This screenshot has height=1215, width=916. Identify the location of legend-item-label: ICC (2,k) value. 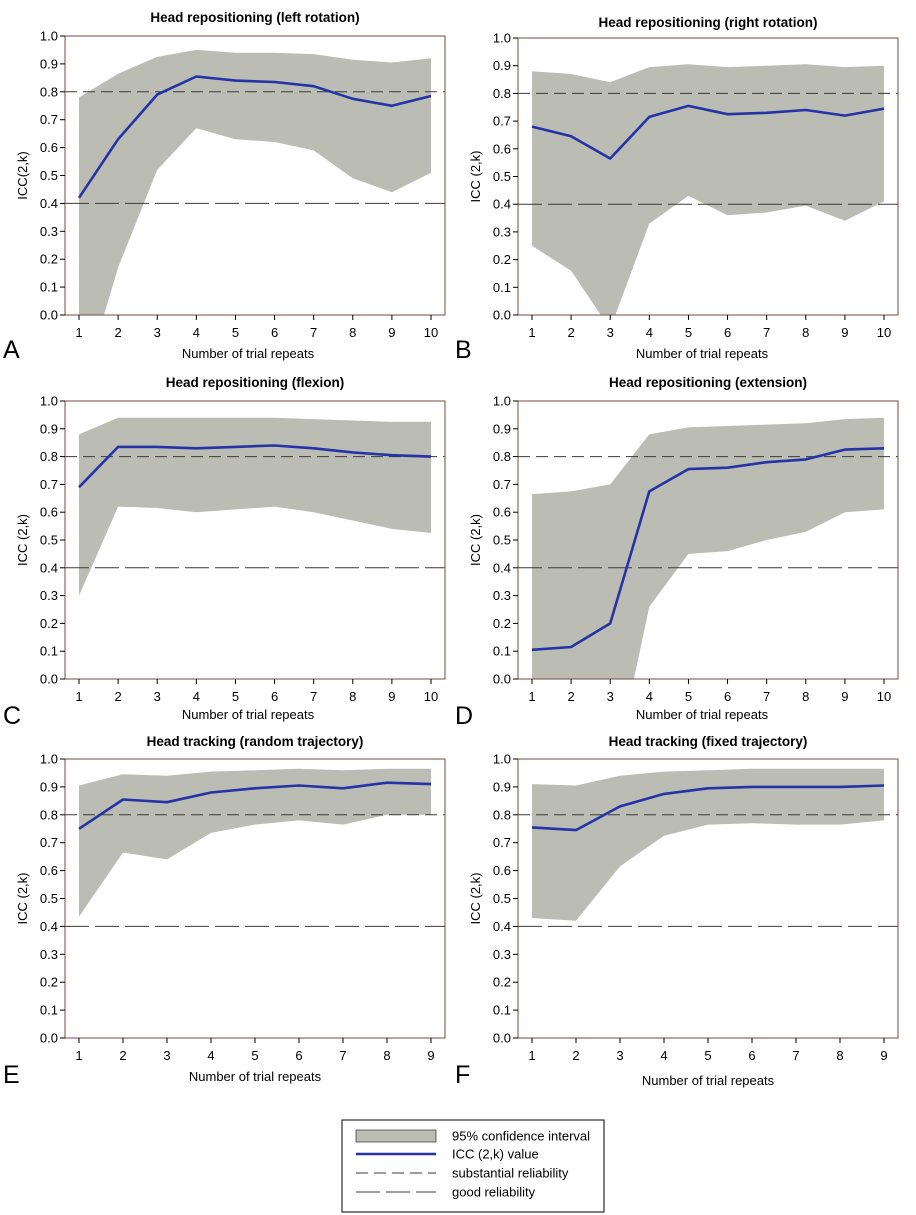
(495, 1154).